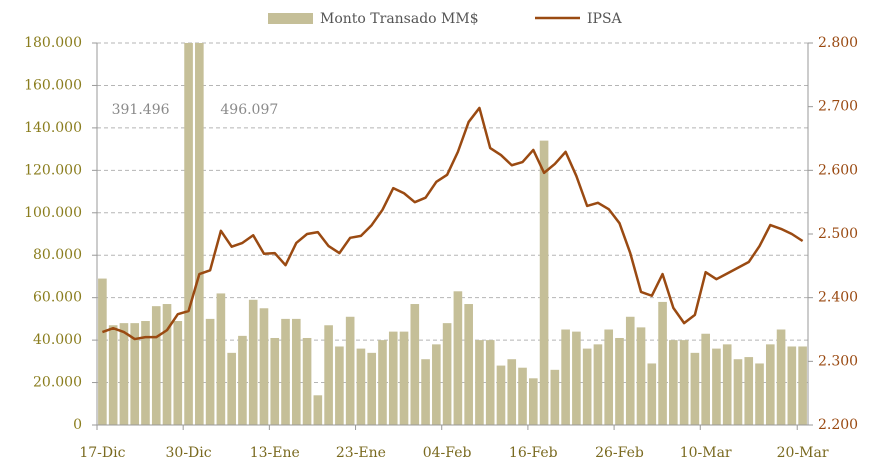 The image size is (876, 464). Describe the element at coordinates (706, 453) in the screenshot. I see `x-tick-label: 10-Mar` at that location.